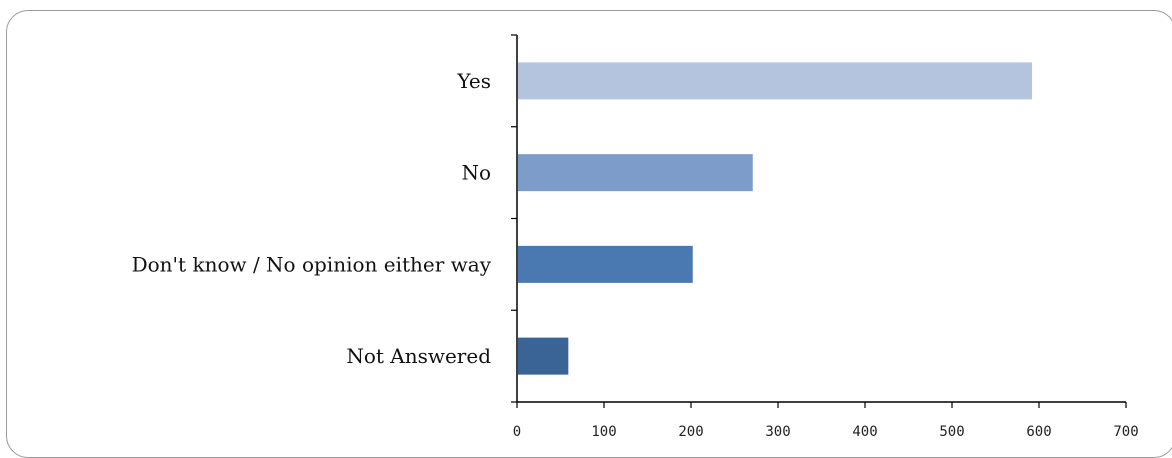 The height and width of the screenshot is (458, 1172). What do you see at coordinates (690, 432) in the screenshot?
I see `x-tick-label: 200` at bounding box center [690, 432].